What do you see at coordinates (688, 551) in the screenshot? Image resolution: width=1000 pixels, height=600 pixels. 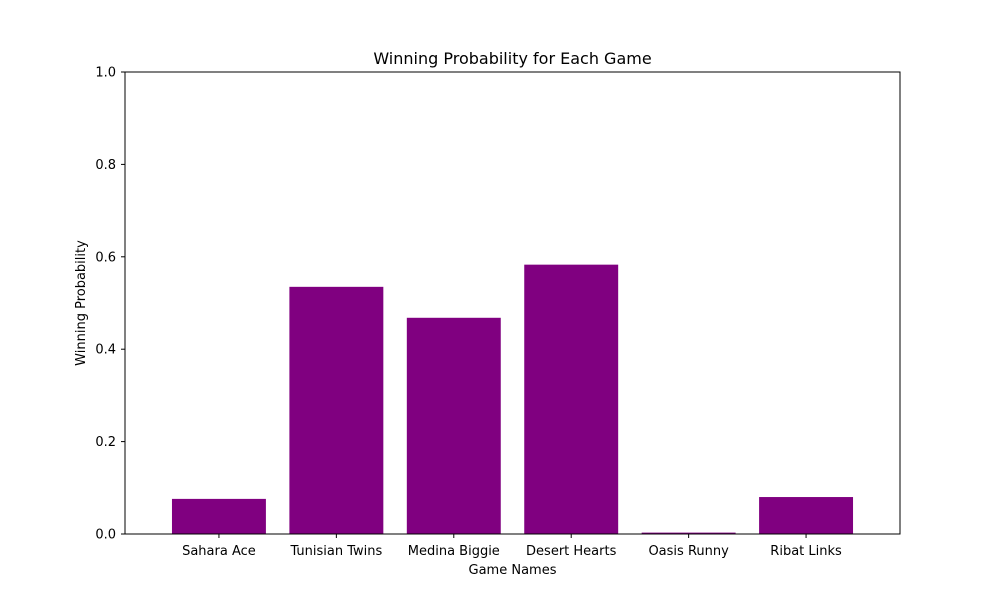 I see `x-tick-label: Oasis Runny` at bounding box center [688, 551].